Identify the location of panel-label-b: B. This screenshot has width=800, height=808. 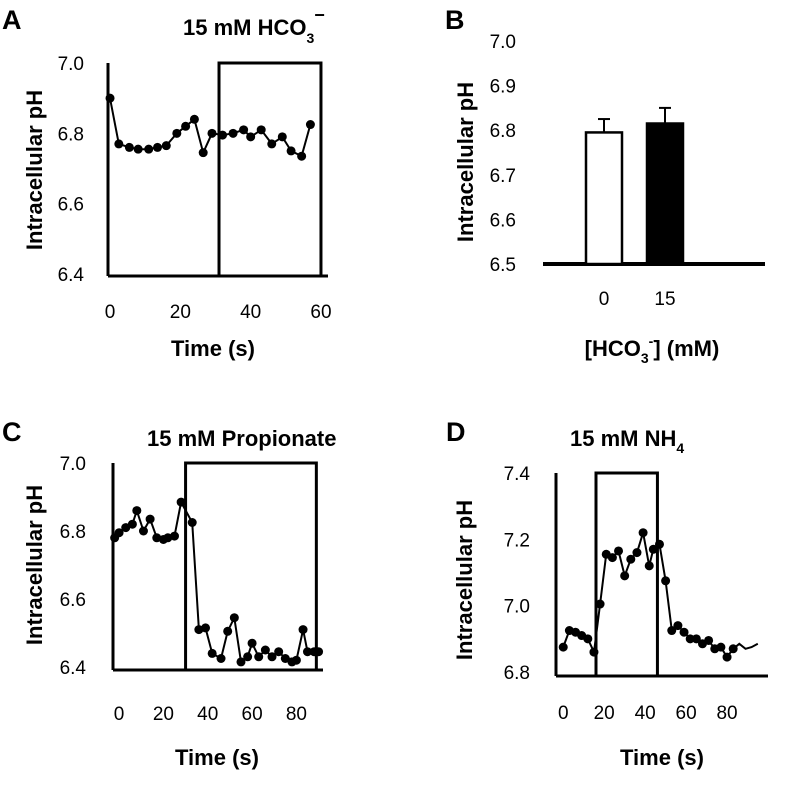
(455, 20).